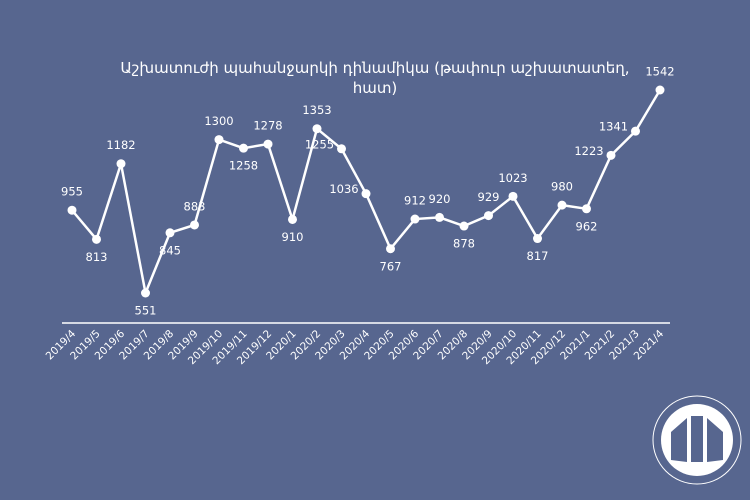 Image resolution: width=750 pixels, height=500 pixels. Describe the element at coordinates (562, 187) in the screenshot. I see `value-label: 980` at that location.